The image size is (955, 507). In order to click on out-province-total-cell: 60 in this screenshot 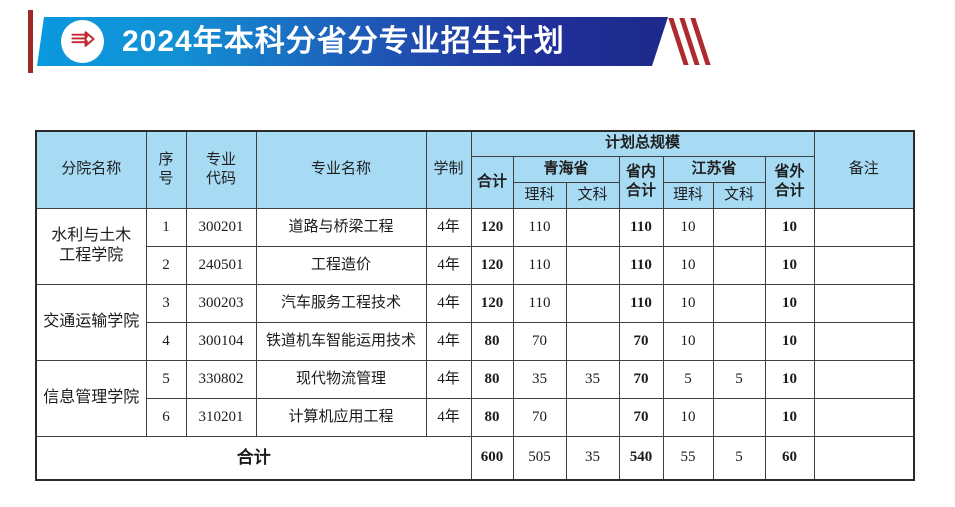, I will do `click(789, 458)`.